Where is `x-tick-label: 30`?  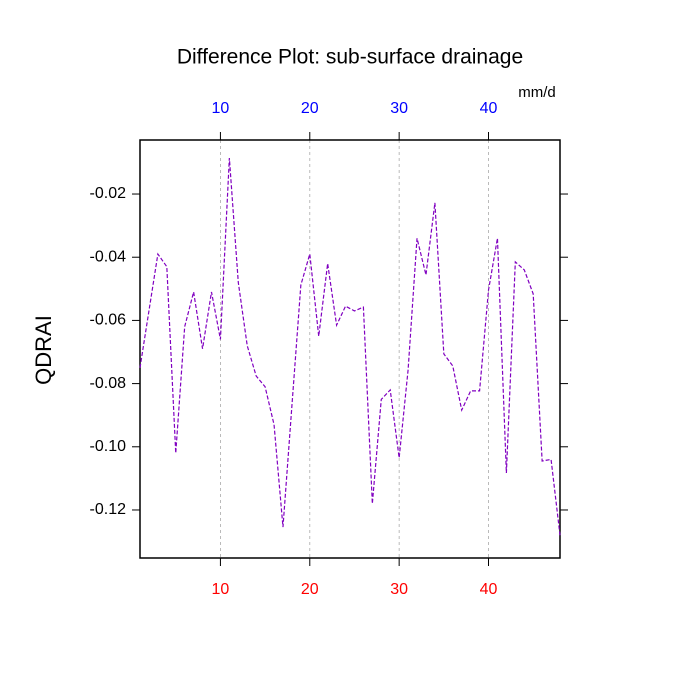 x-tick-label: 30 is located at coordinates (399, 589).